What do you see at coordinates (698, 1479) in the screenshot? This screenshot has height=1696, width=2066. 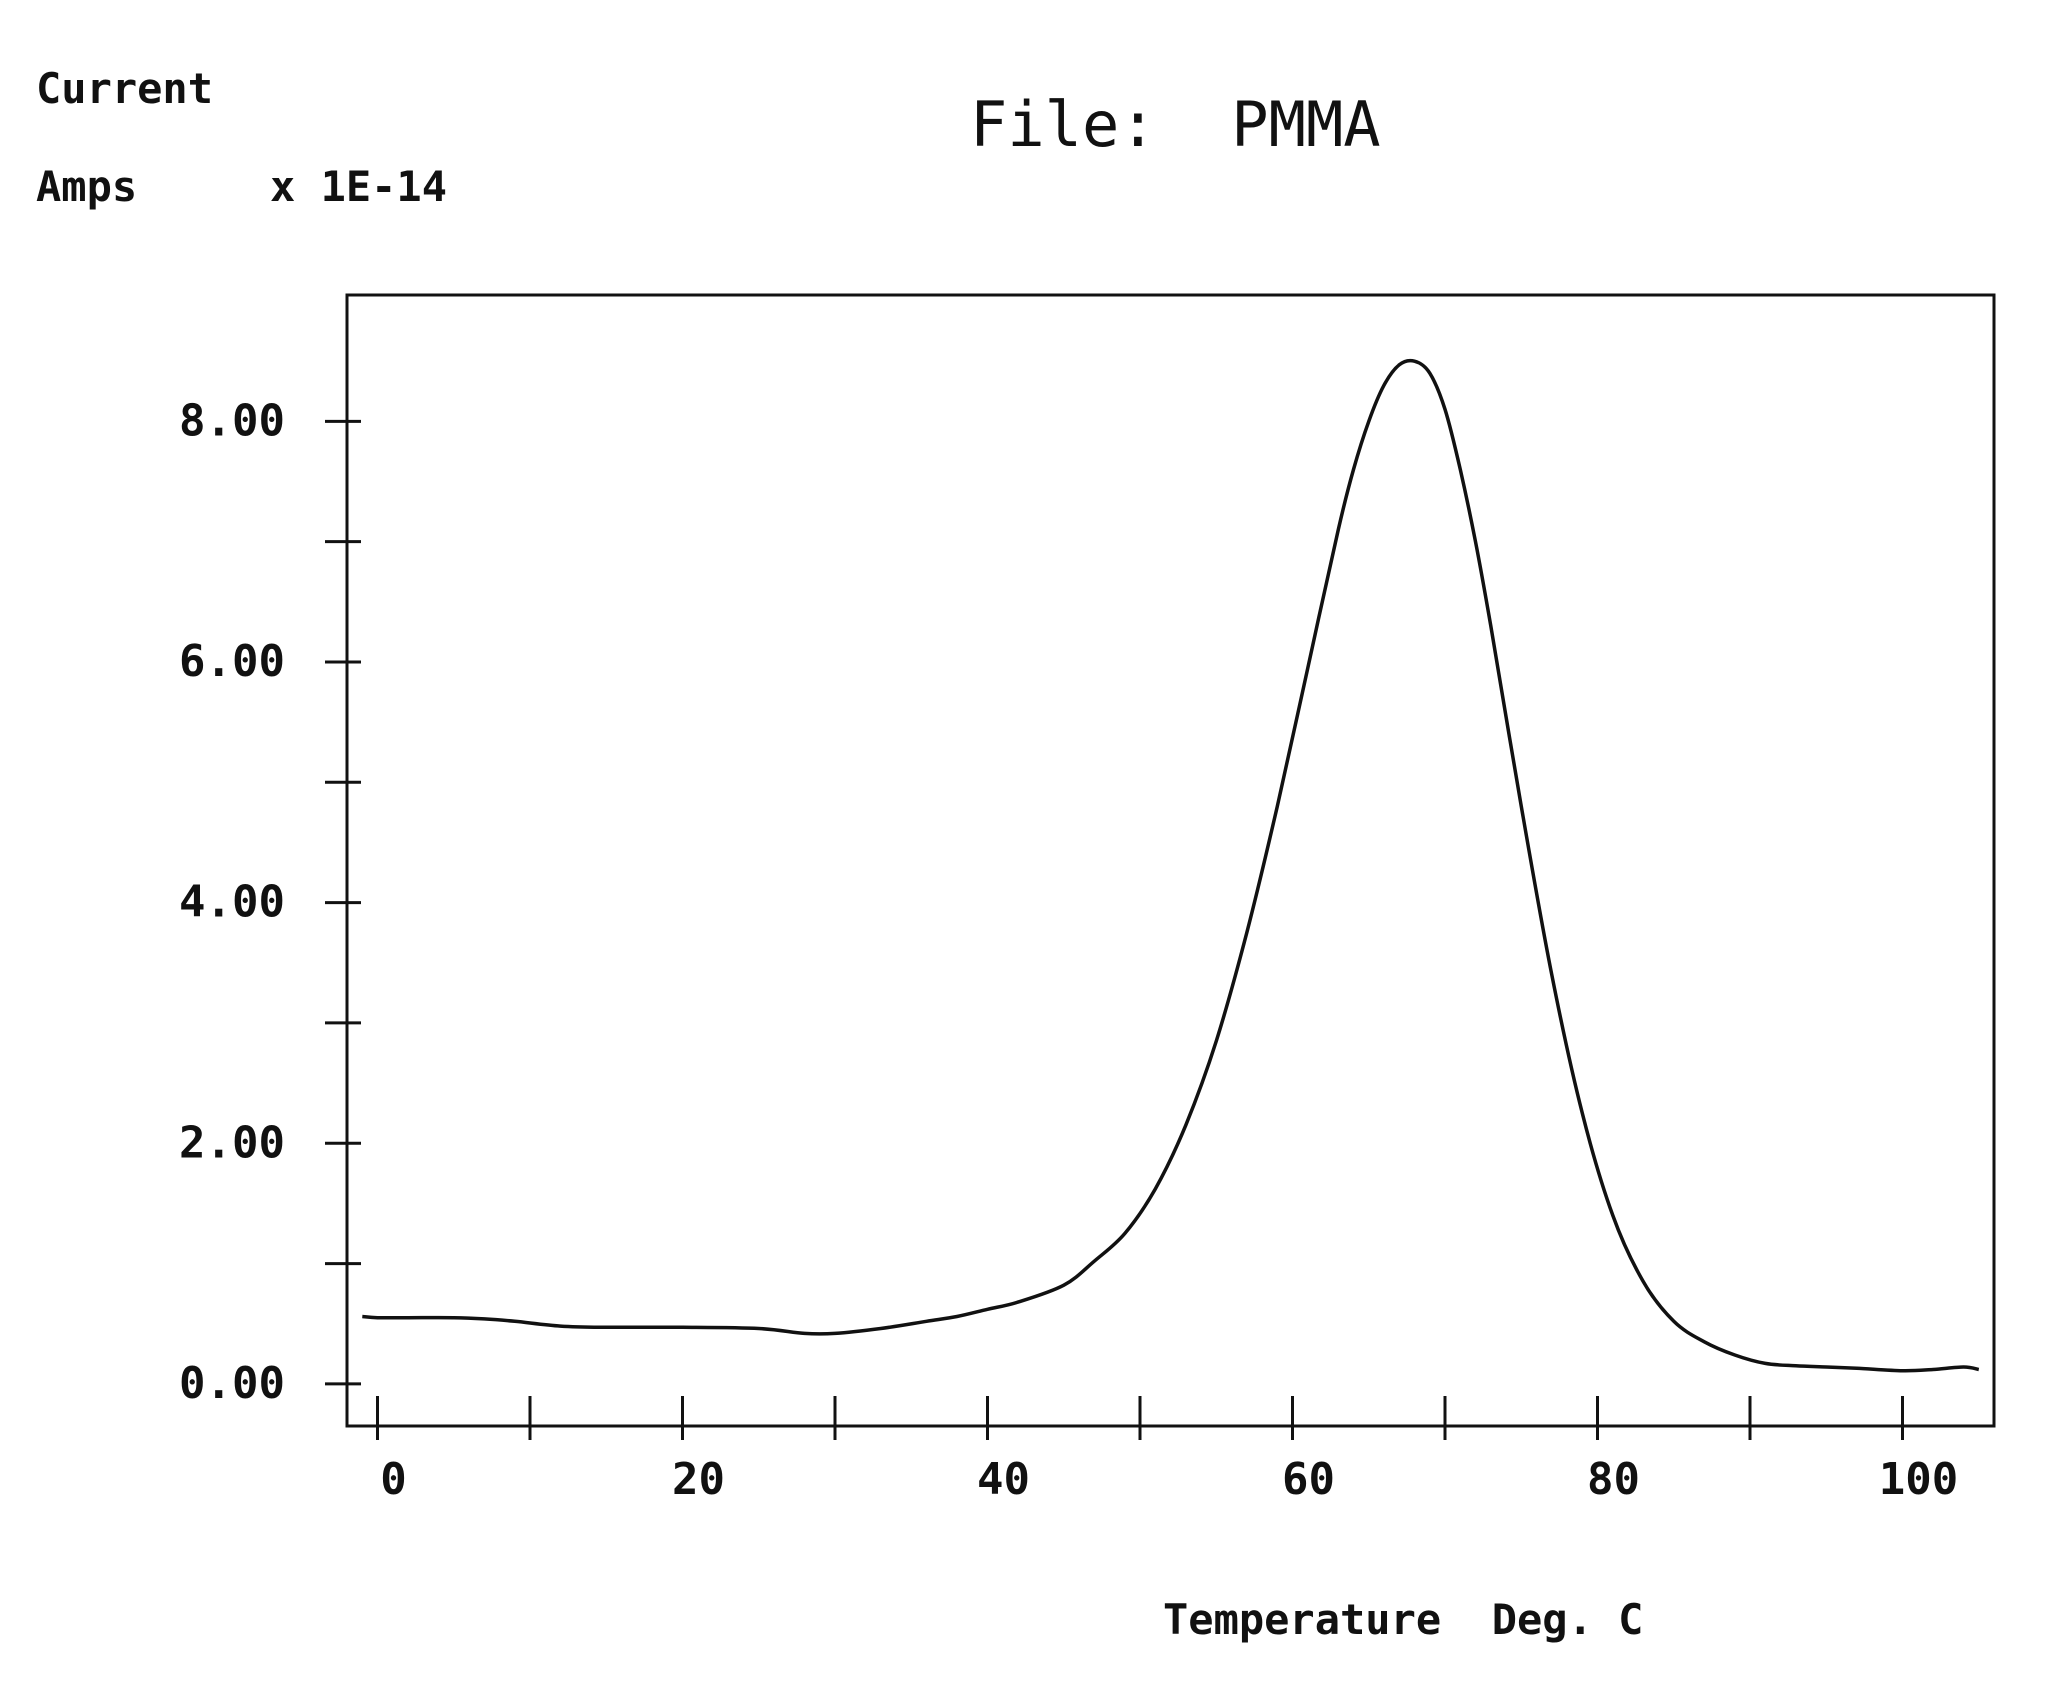 I see `x-tick-label: 20` at bounding box center [698, 1479].